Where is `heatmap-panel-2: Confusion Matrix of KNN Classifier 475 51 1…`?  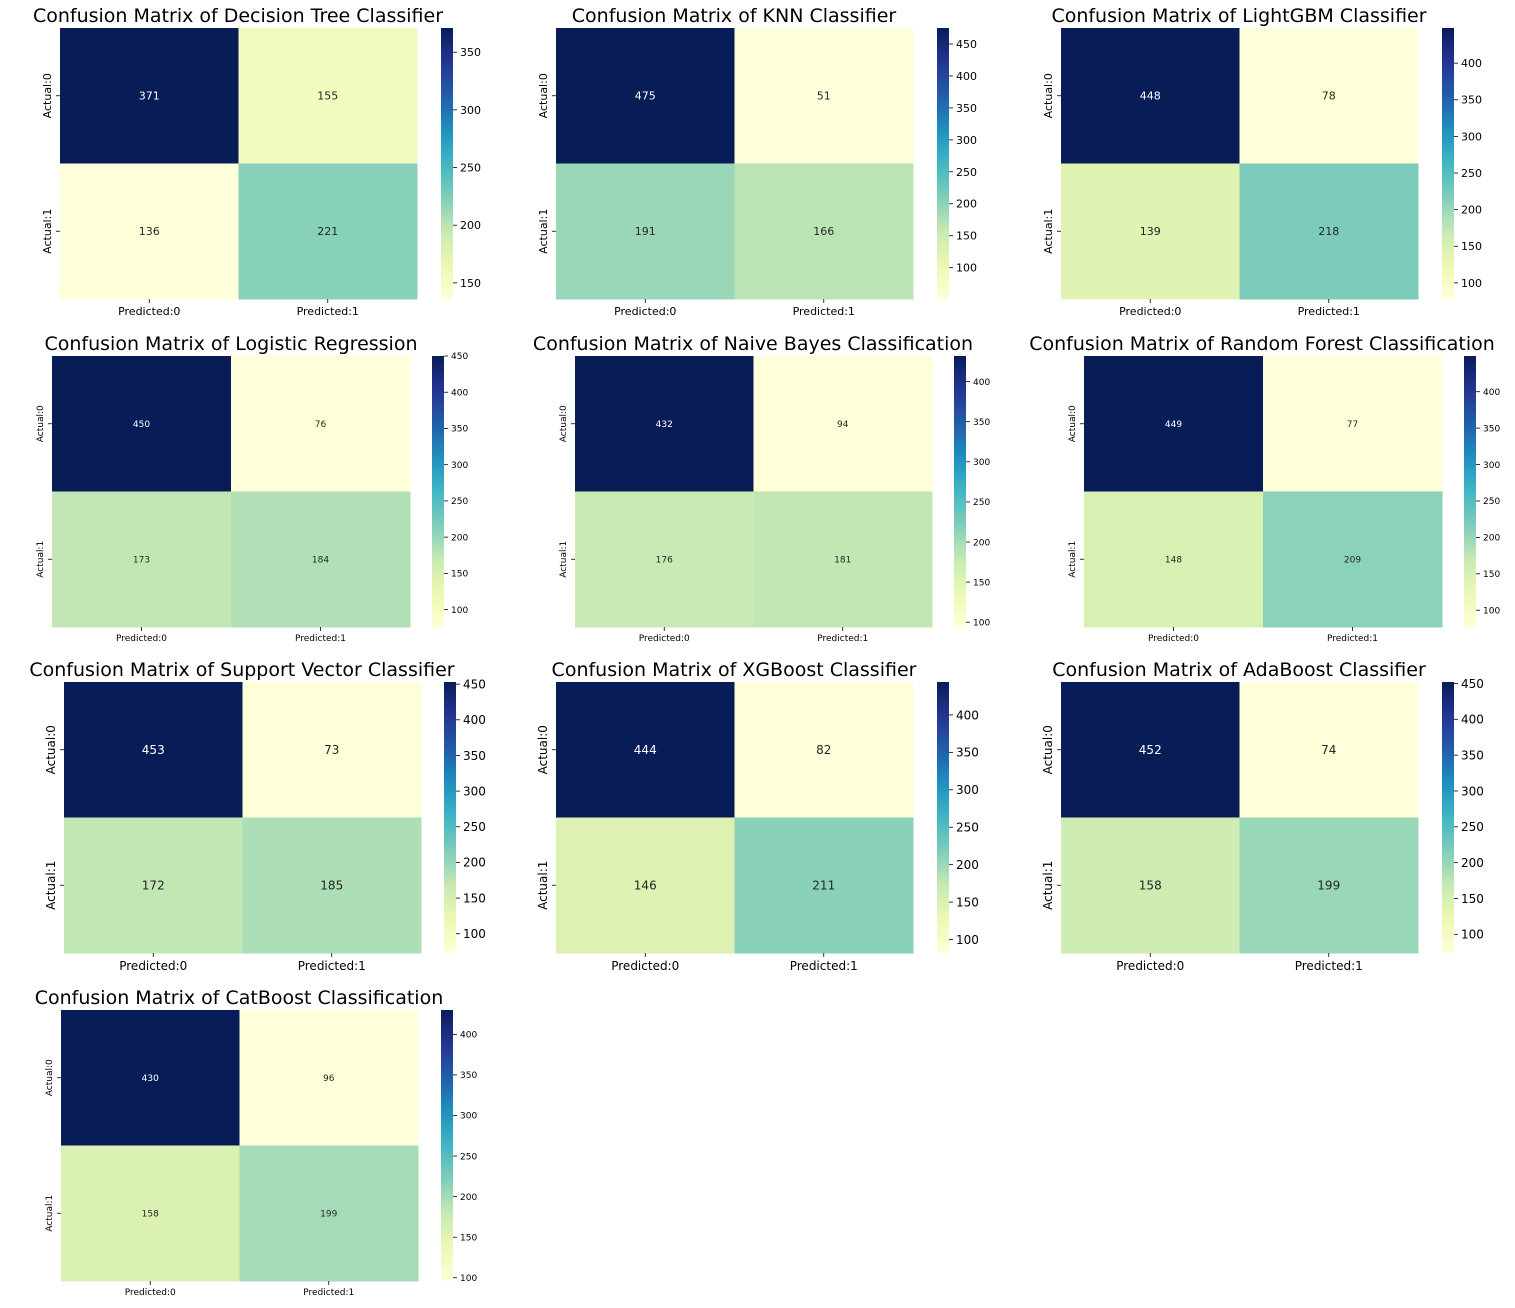
heatmap-panel-2: Confusion Matrix of KNN Classifier 475 51 1… is located at coordinates (757, 161).